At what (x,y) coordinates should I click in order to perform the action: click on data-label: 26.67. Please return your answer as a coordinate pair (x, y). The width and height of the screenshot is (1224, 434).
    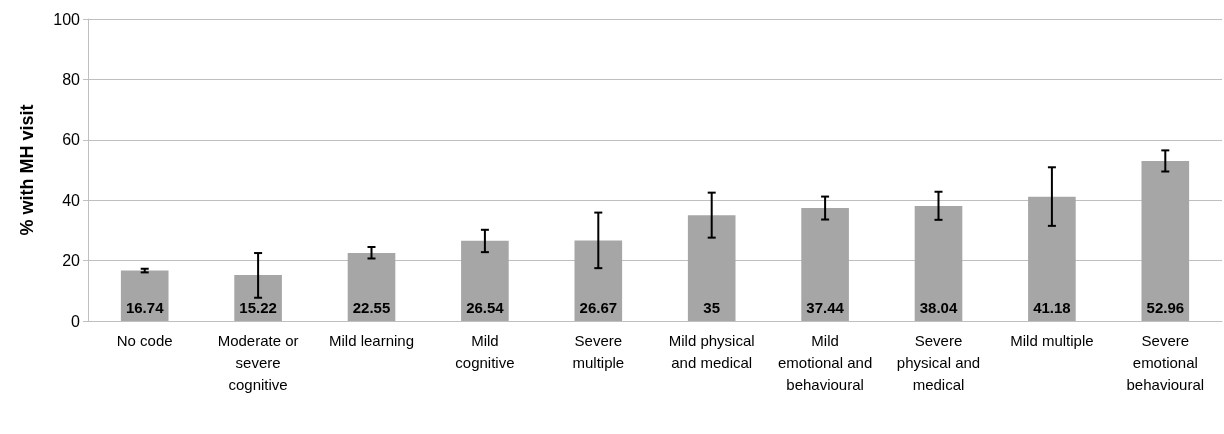
    Looking at the image, I should click on (598, 307).